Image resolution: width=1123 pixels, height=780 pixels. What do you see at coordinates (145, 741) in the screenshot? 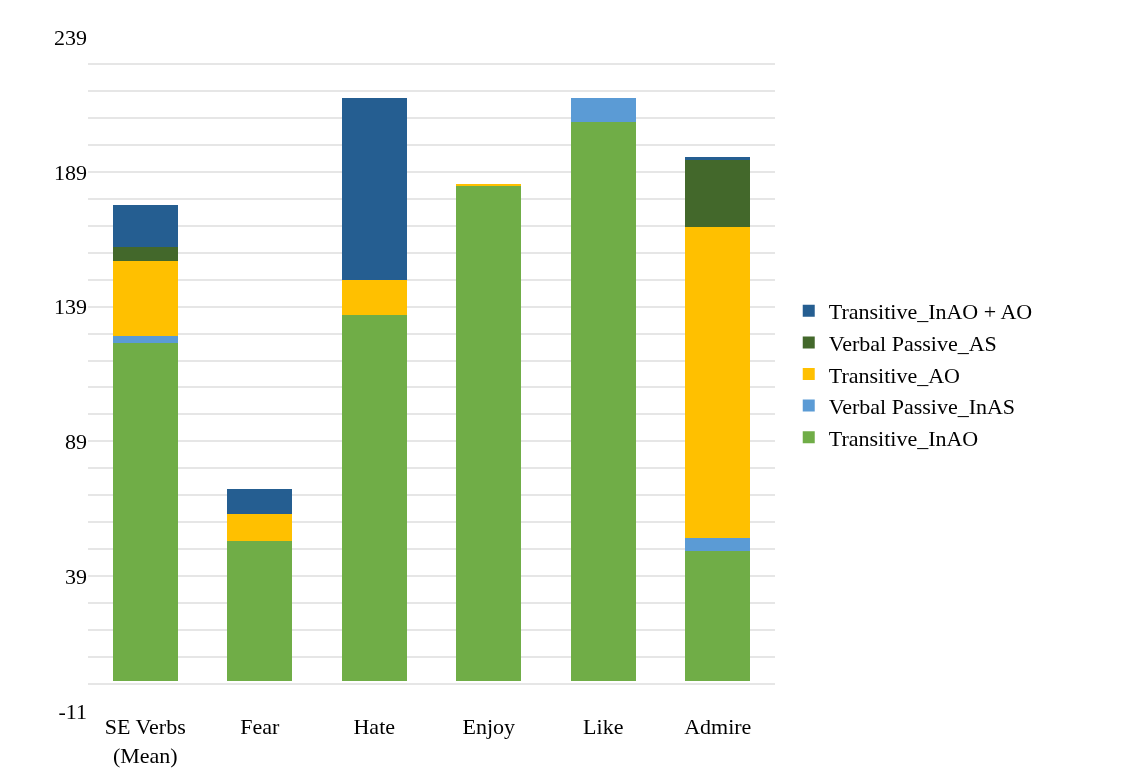
I see `x-tick-label: SE Verbs (Mean)` at bounding box center [145, 741].